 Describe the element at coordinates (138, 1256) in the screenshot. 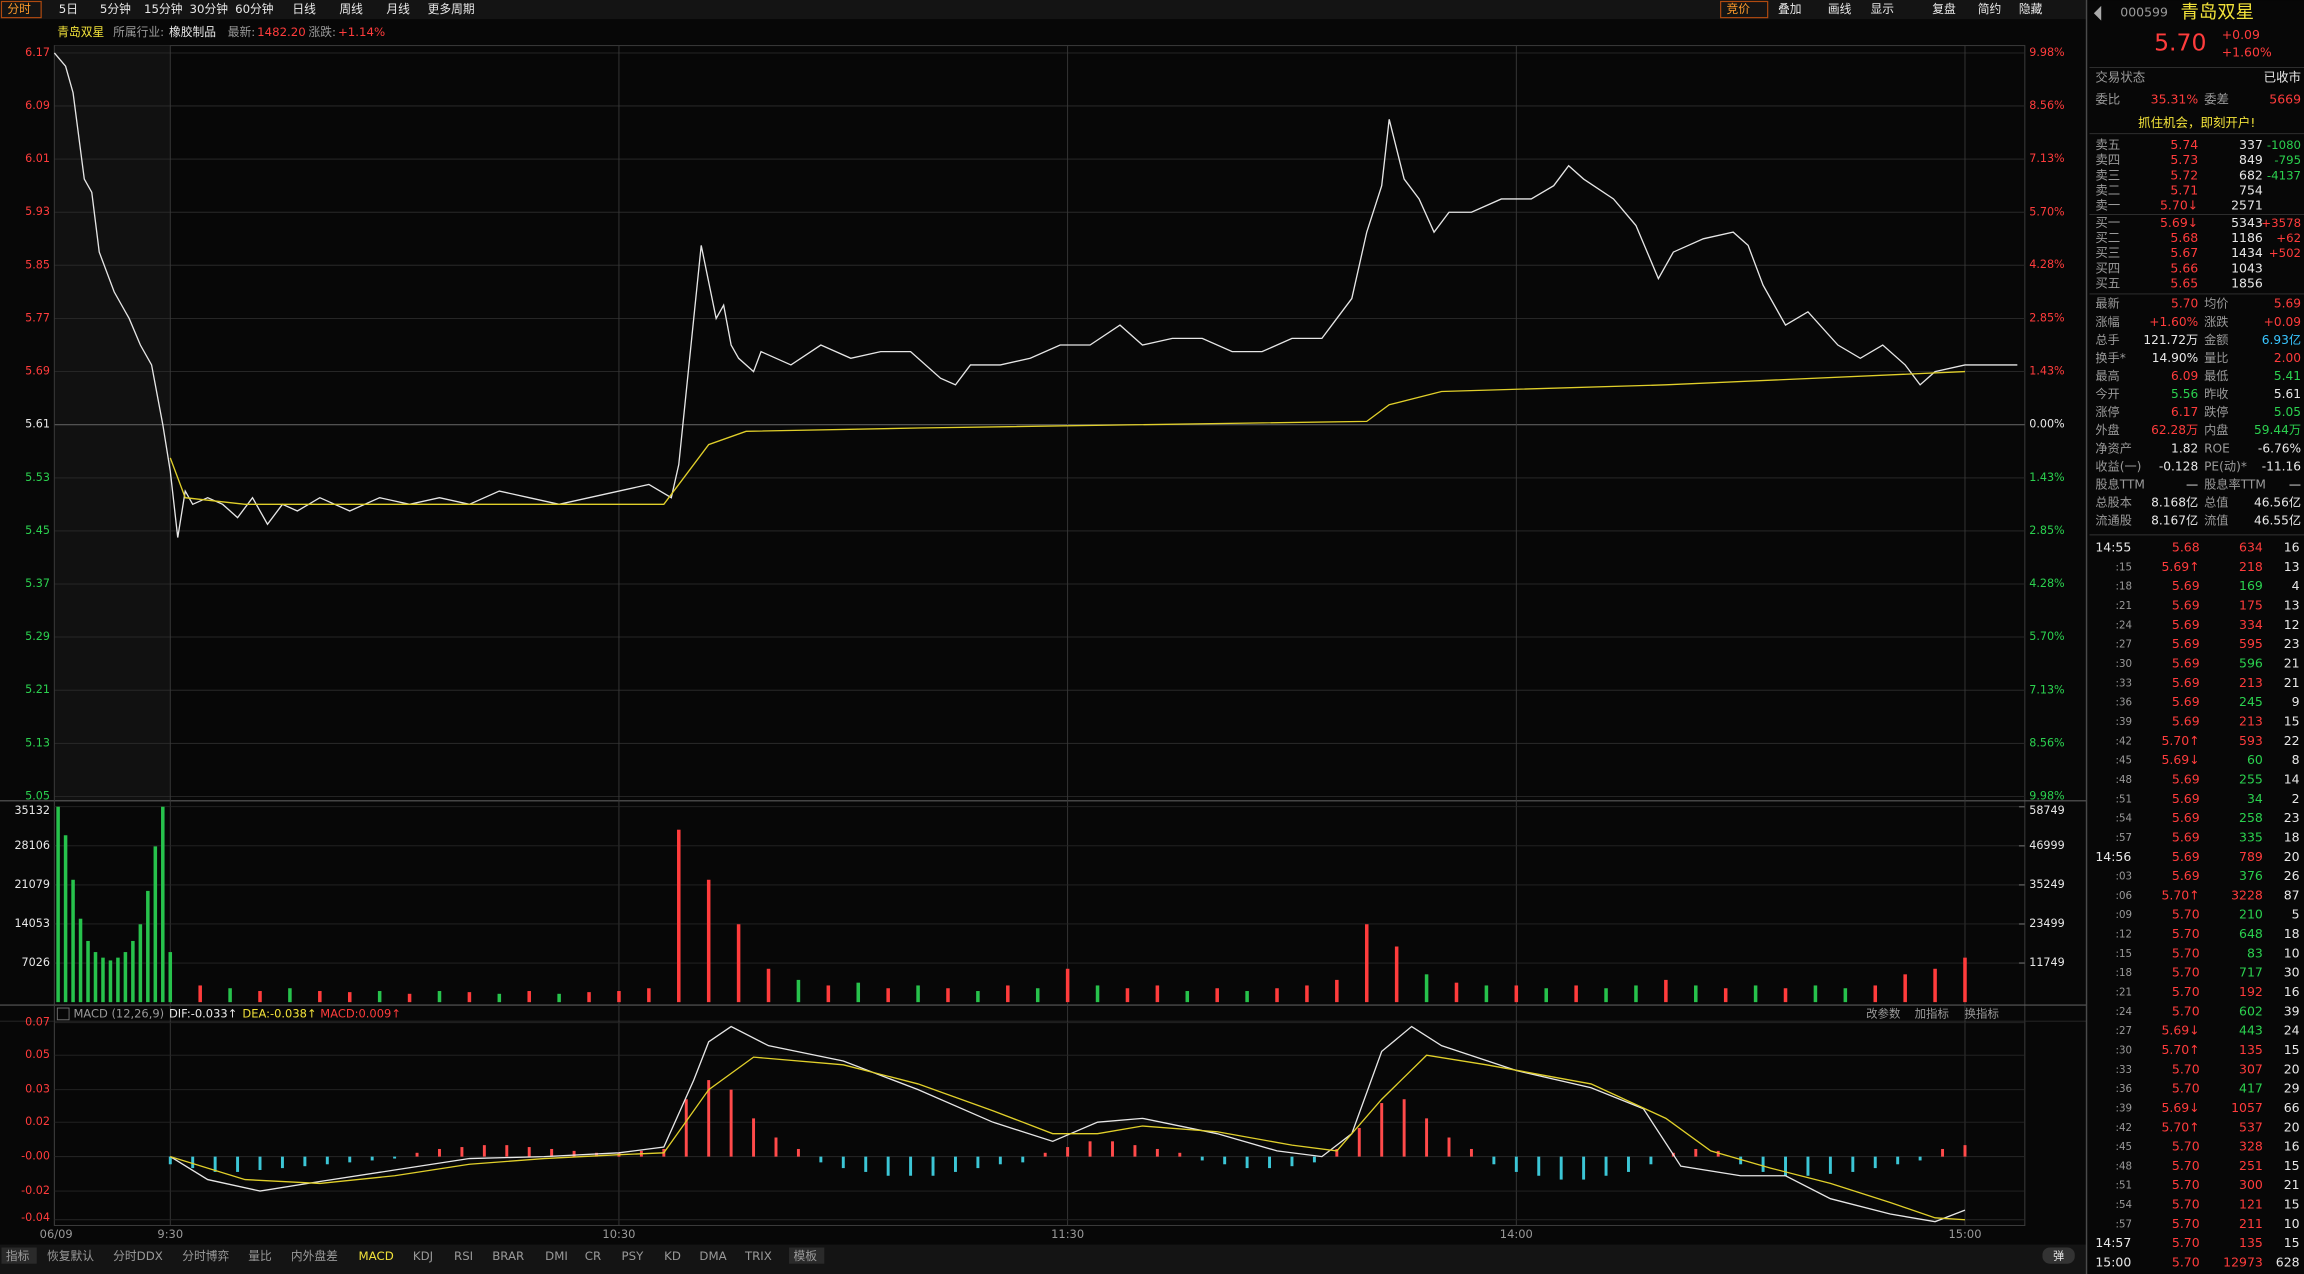

I see `bottom-tab: 分时DDX` at that location.